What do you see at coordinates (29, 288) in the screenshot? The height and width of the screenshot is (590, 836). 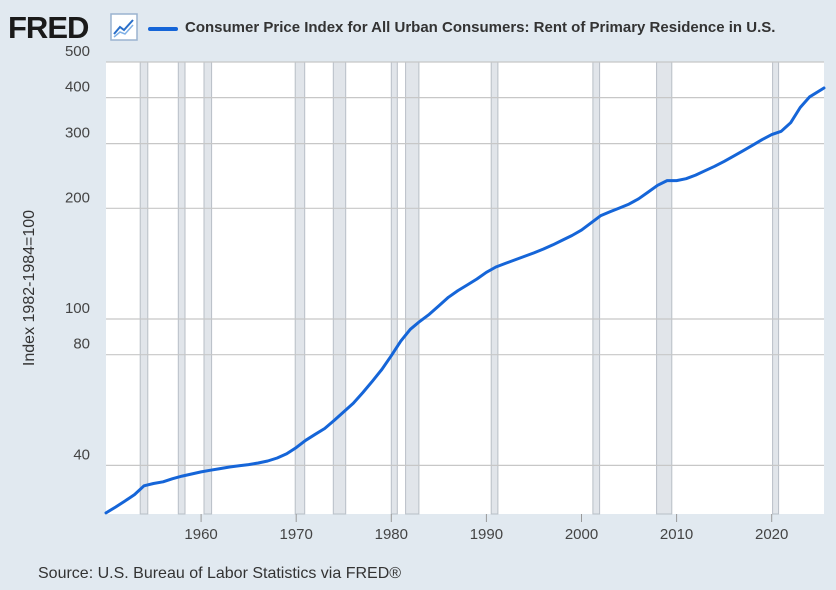 I see `y-axis-label: Index 1982-1984=100` at bounding box center [29, 288].